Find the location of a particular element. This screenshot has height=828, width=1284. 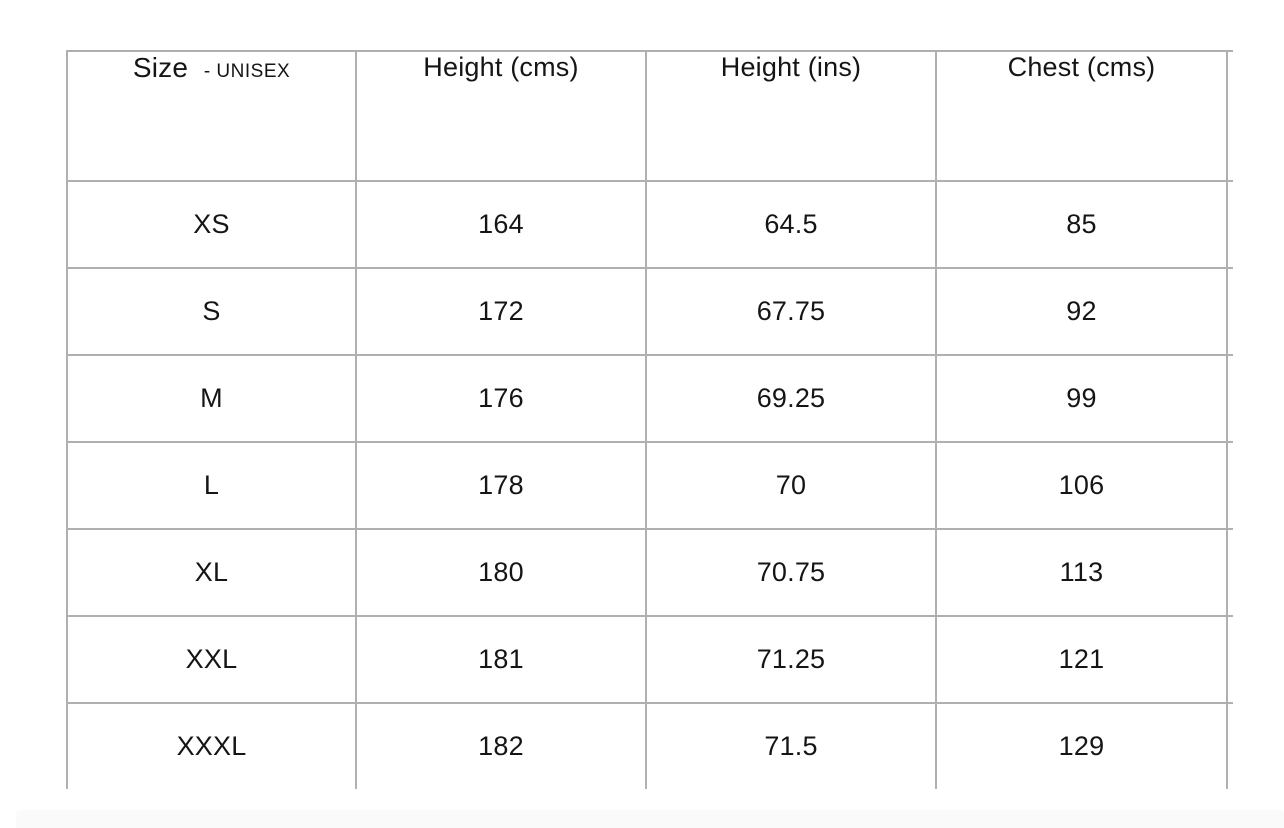

table-row: XS 164 64.5 85 is located at coordinates (649, 224).